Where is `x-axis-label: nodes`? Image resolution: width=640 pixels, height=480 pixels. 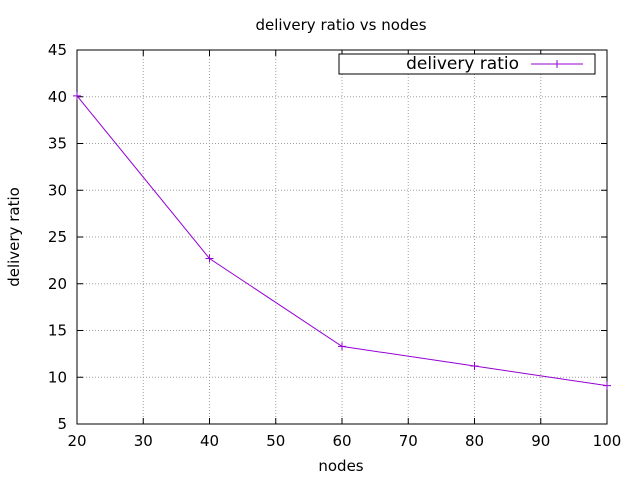
x-axis-label: nodes is located at coordinates (340, 466).